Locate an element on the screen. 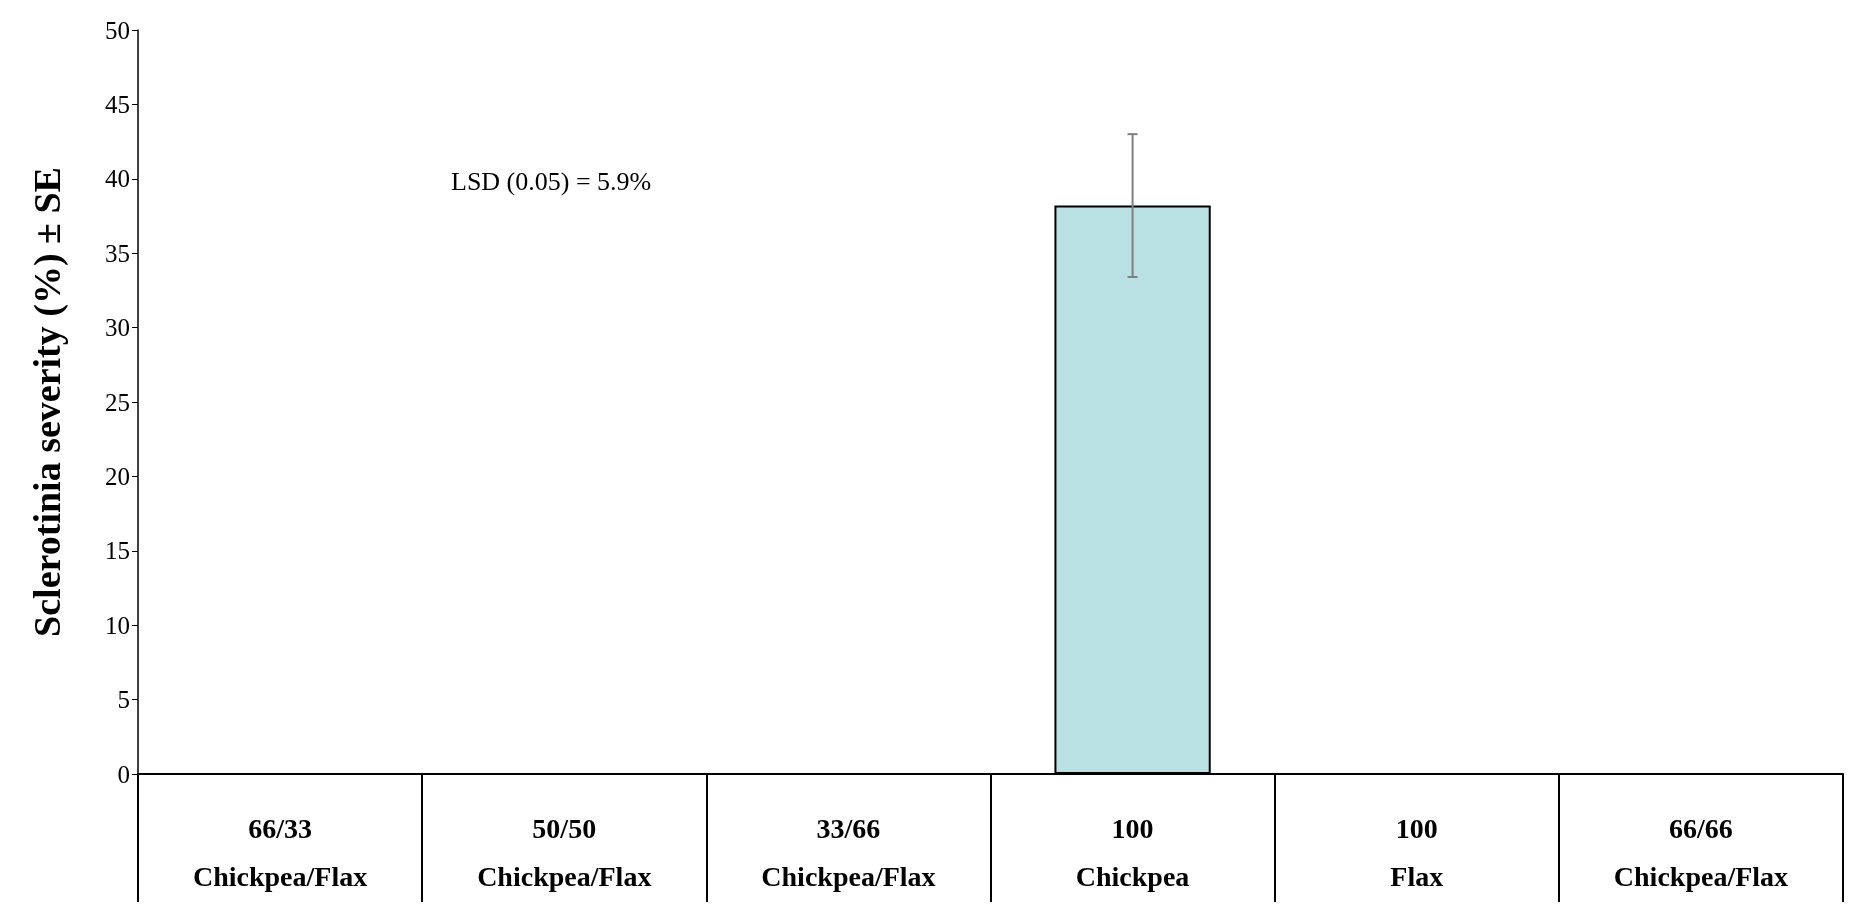 Image resolution: width=1853 pixels, height=910 pixels. y-tick-label: 30 is located at coordinates (117, 328).